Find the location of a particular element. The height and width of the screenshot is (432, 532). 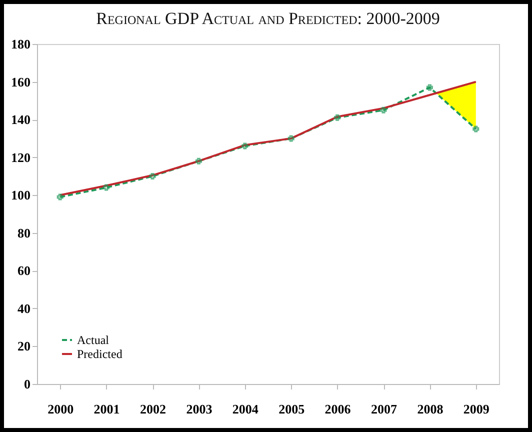

x-tick-label: 2008 is located at coordinates (430, 409).